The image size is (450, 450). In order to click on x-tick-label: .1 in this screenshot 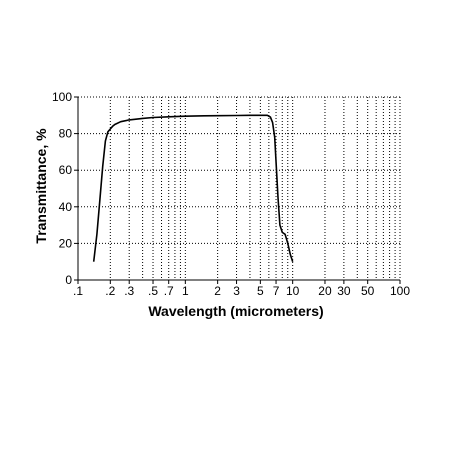, I will do `click(78, 291)`.